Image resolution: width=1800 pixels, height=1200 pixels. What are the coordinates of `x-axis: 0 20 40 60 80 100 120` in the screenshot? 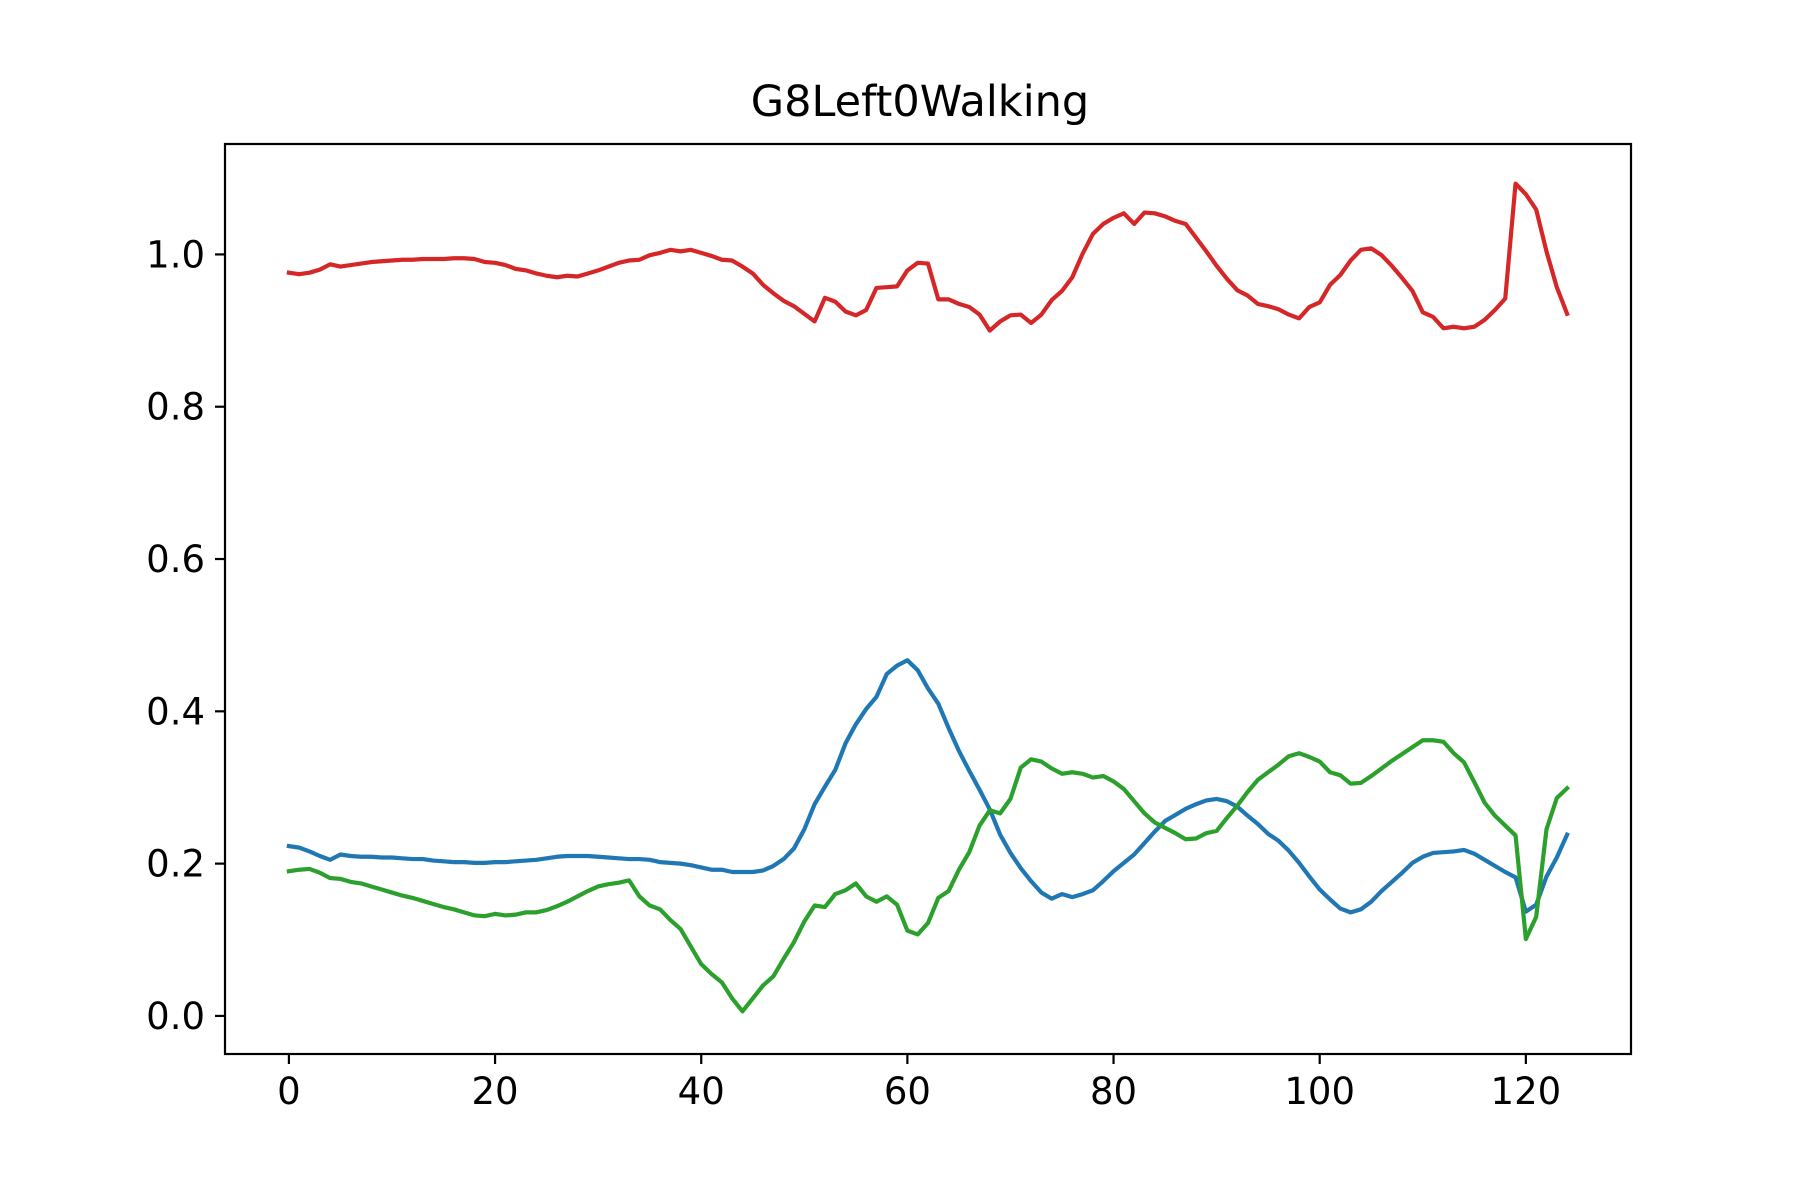 It's located at (919, 1083).